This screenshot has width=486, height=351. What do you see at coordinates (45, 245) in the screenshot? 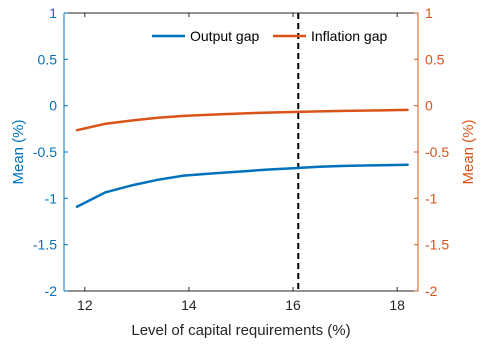
I see `y-tick-label-left: -1.5` at bounding box center [45, 245].